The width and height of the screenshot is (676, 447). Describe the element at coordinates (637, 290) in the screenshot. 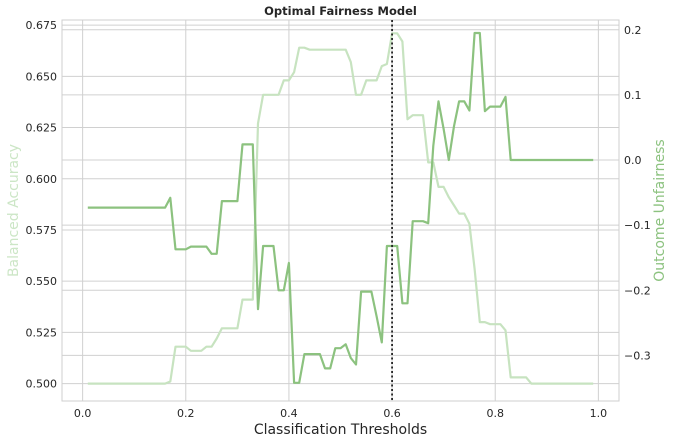

I see `y-right-tick-label: −0.2` at that location.